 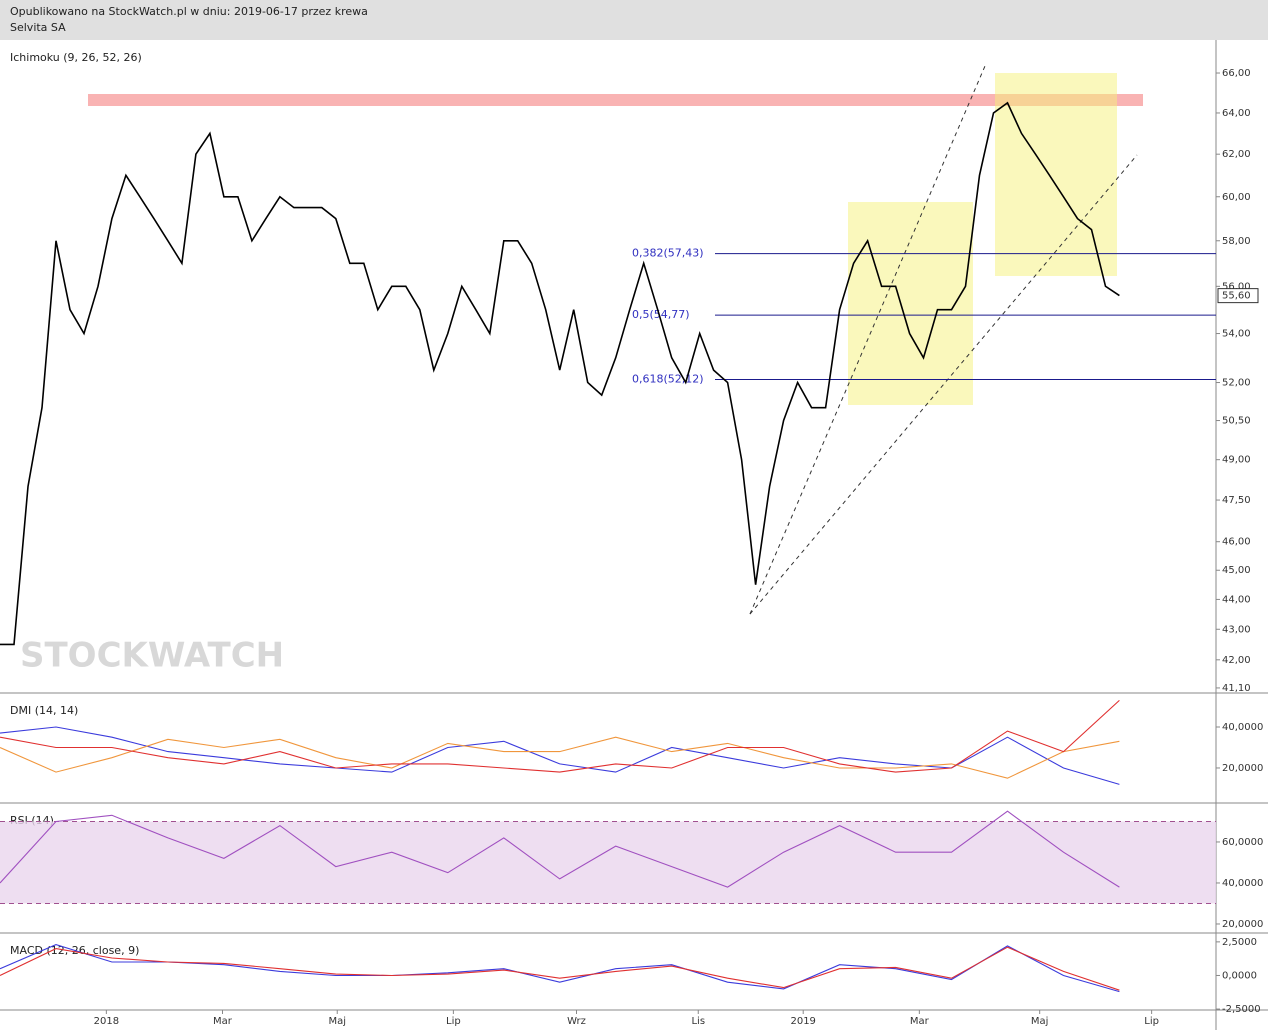 What do you see at coordinates (1236, 197) in the screenshot?
I see `y-tick-label: 60,00` at bounding box center [1236, 197].